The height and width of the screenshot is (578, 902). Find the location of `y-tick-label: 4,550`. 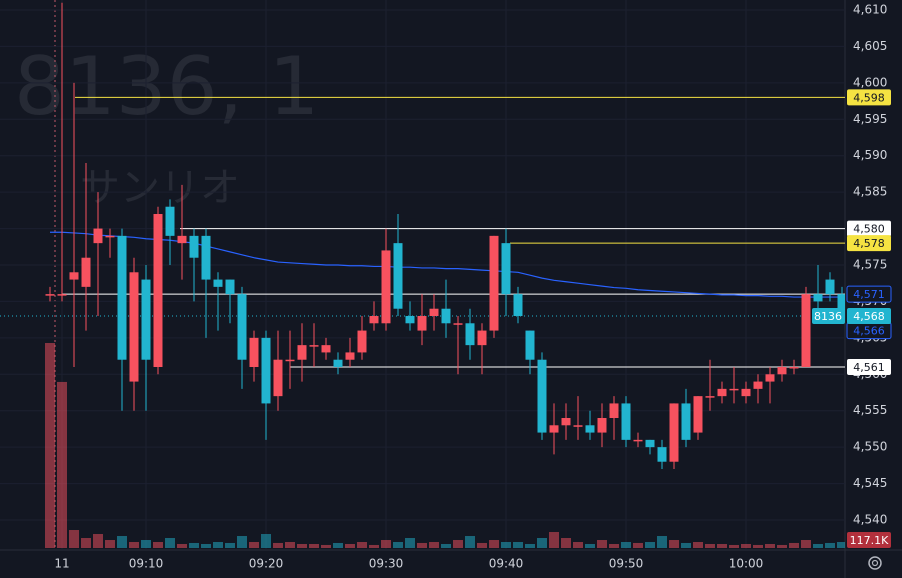

y-tick-label: 4,550 is located at coordinates (870, 447).